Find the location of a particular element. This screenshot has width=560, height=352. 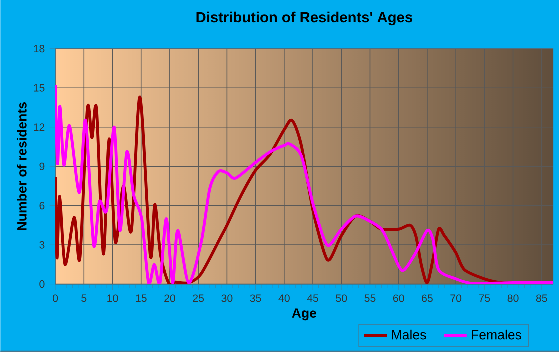

x-tick-label: 35 is located at coordinates (256, 298).